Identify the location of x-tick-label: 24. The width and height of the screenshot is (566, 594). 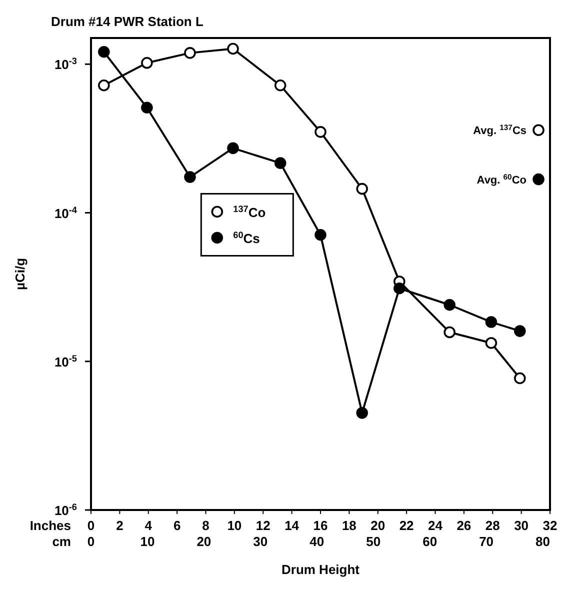
(436, 525).